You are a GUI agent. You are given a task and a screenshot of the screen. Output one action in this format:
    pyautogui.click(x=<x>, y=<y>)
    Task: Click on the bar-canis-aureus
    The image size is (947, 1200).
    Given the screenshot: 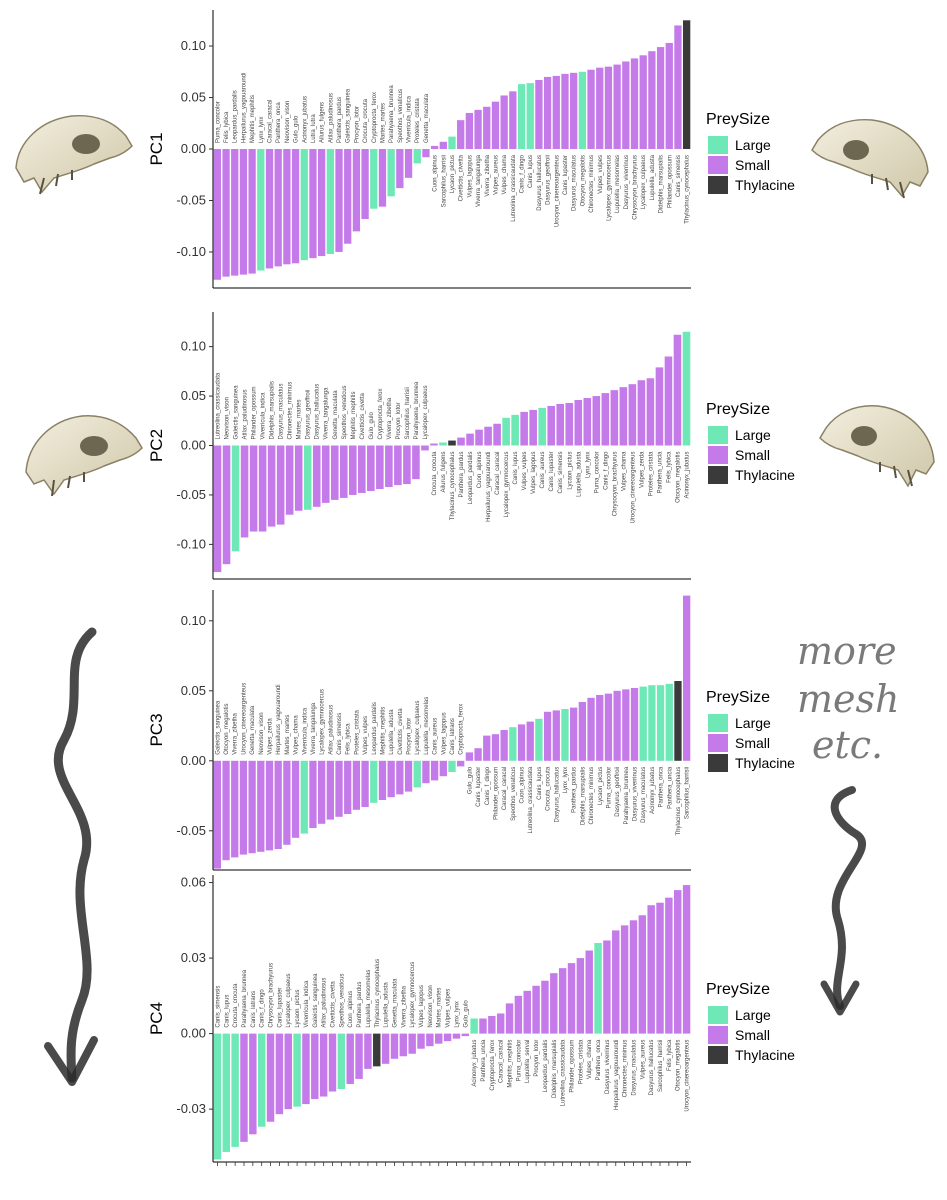 What is the action you would take?
    pyautogui.click(x=542, y=426)
    